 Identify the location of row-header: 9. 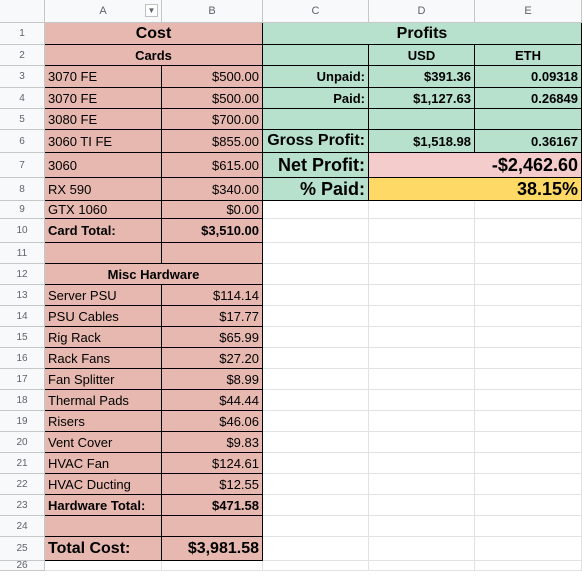
(22, 210).